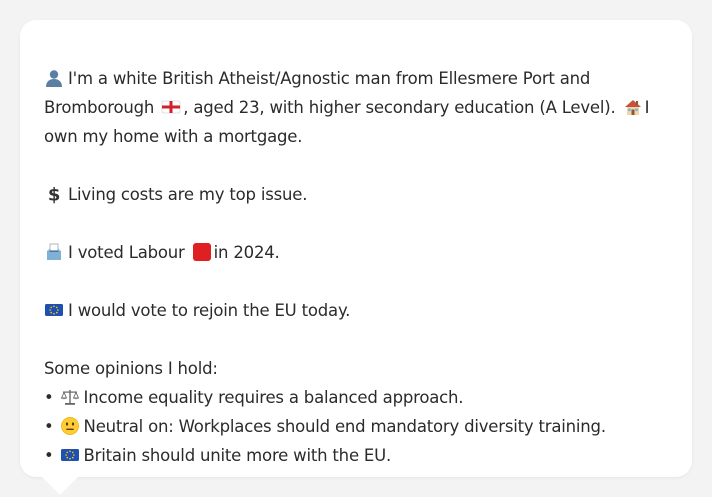 This screenshot has width=712, height=497. Describe the element at coordinates (171, 107) in the screenshot. I see `england-flag-icon` at that location.